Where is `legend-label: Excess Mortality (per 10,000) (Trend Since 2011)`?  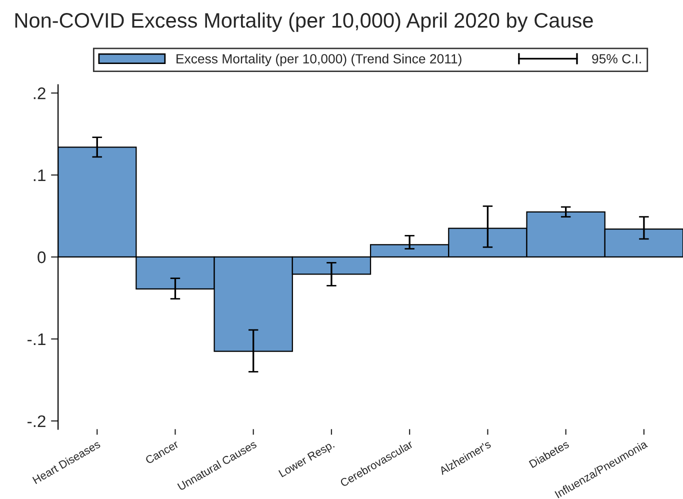
legend-label: Excess Mortality (per 10,000) (Trend Since 2011) is located at coordinates (319, 60).